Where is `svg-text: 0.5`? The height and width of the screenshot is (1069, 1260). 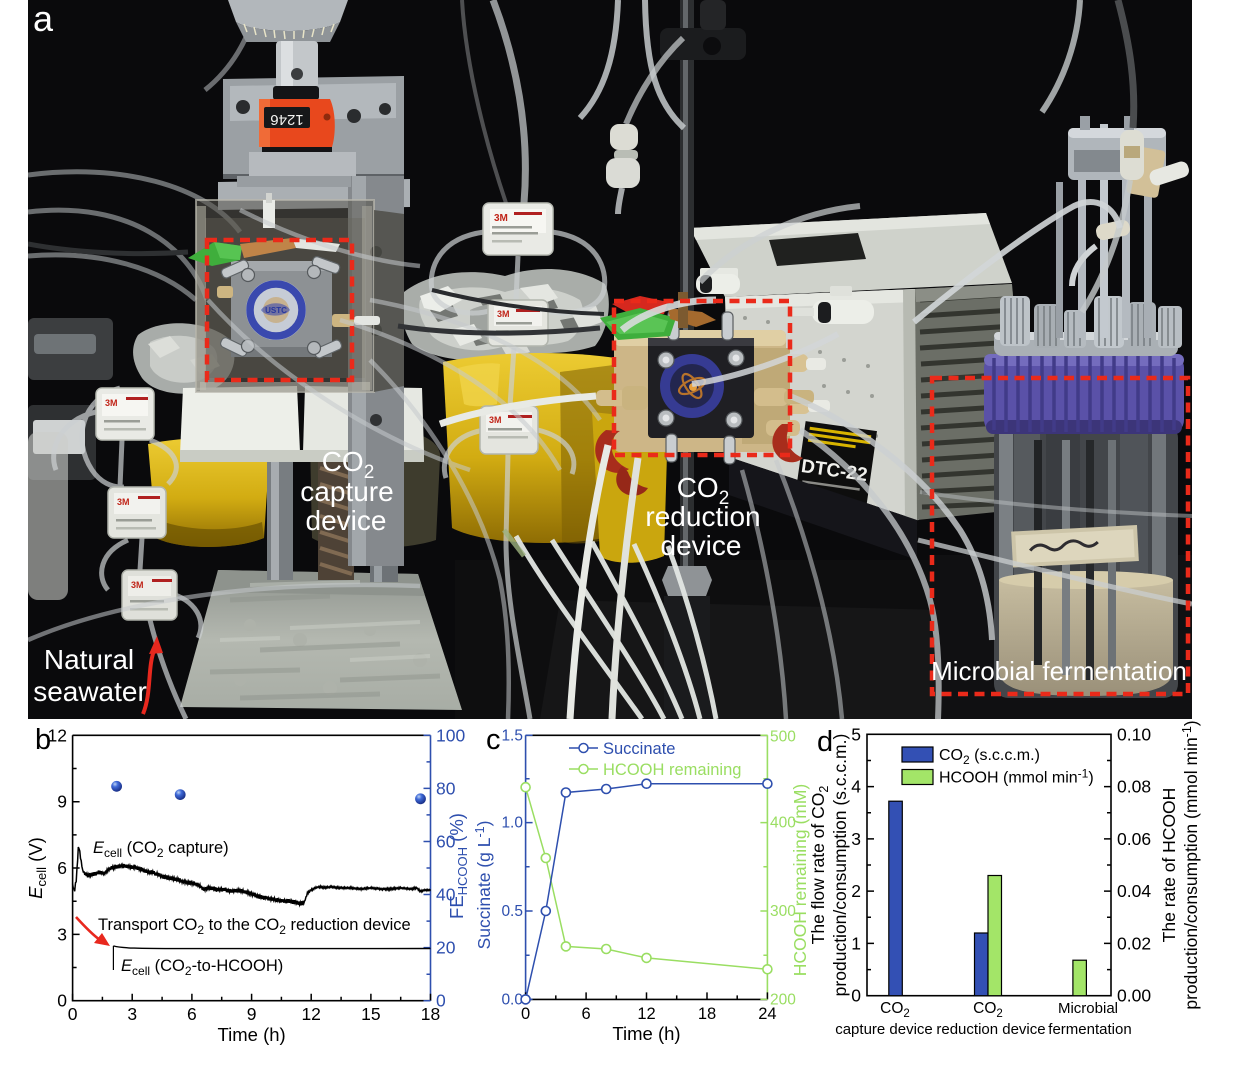 svg-text: 0.5 is located at coordinates (512, 911).